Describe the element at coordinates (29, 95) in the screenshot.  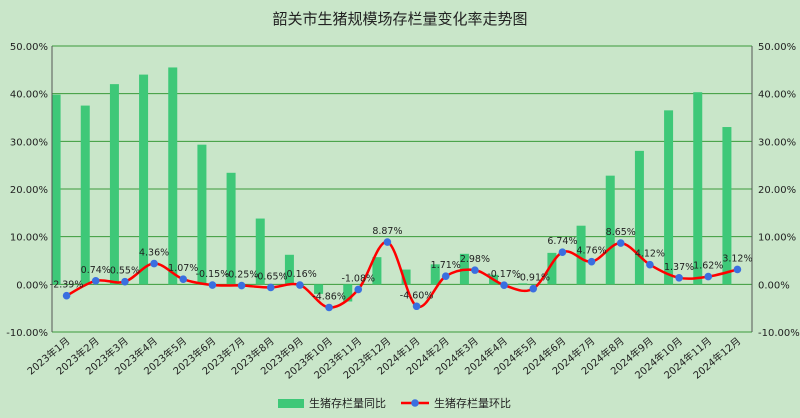
I see `y-tick-label-left: 40.00%` at that location.